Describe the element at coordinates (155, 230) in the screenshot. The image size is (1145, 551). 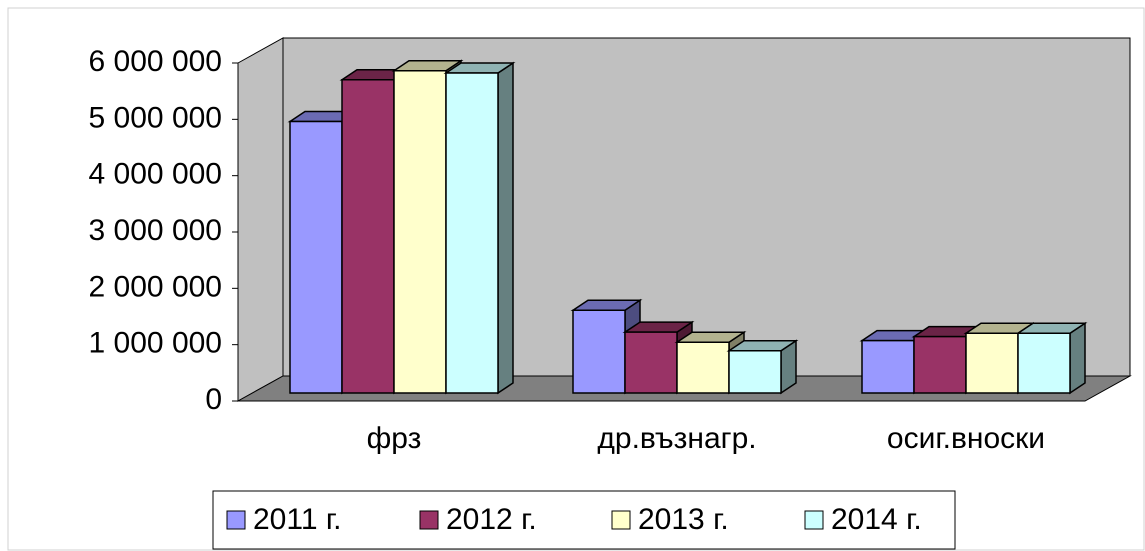
I see `y-tick-label: 3 000 000` at that location.